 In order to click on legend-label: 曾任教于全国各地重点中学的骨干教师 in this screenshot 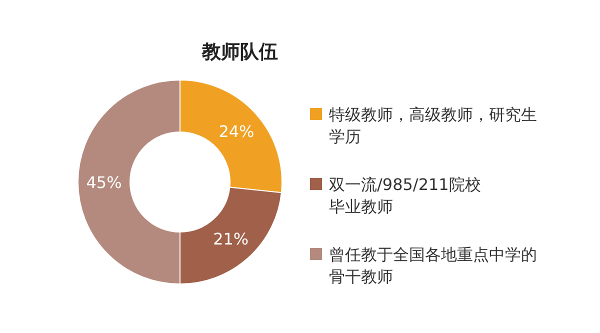, I will do `click(433, 265)`.